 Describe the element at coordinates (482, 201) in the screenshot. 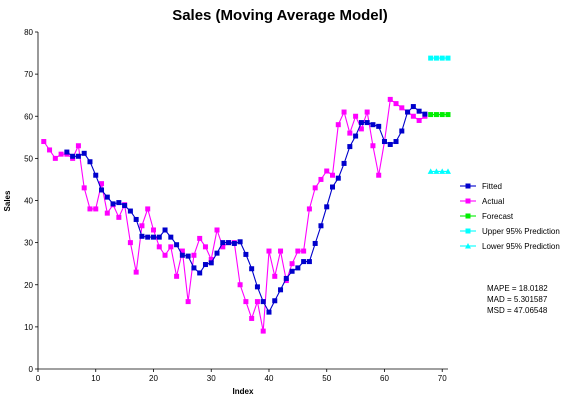

I see `legend-item-actual: Actual` at that location.